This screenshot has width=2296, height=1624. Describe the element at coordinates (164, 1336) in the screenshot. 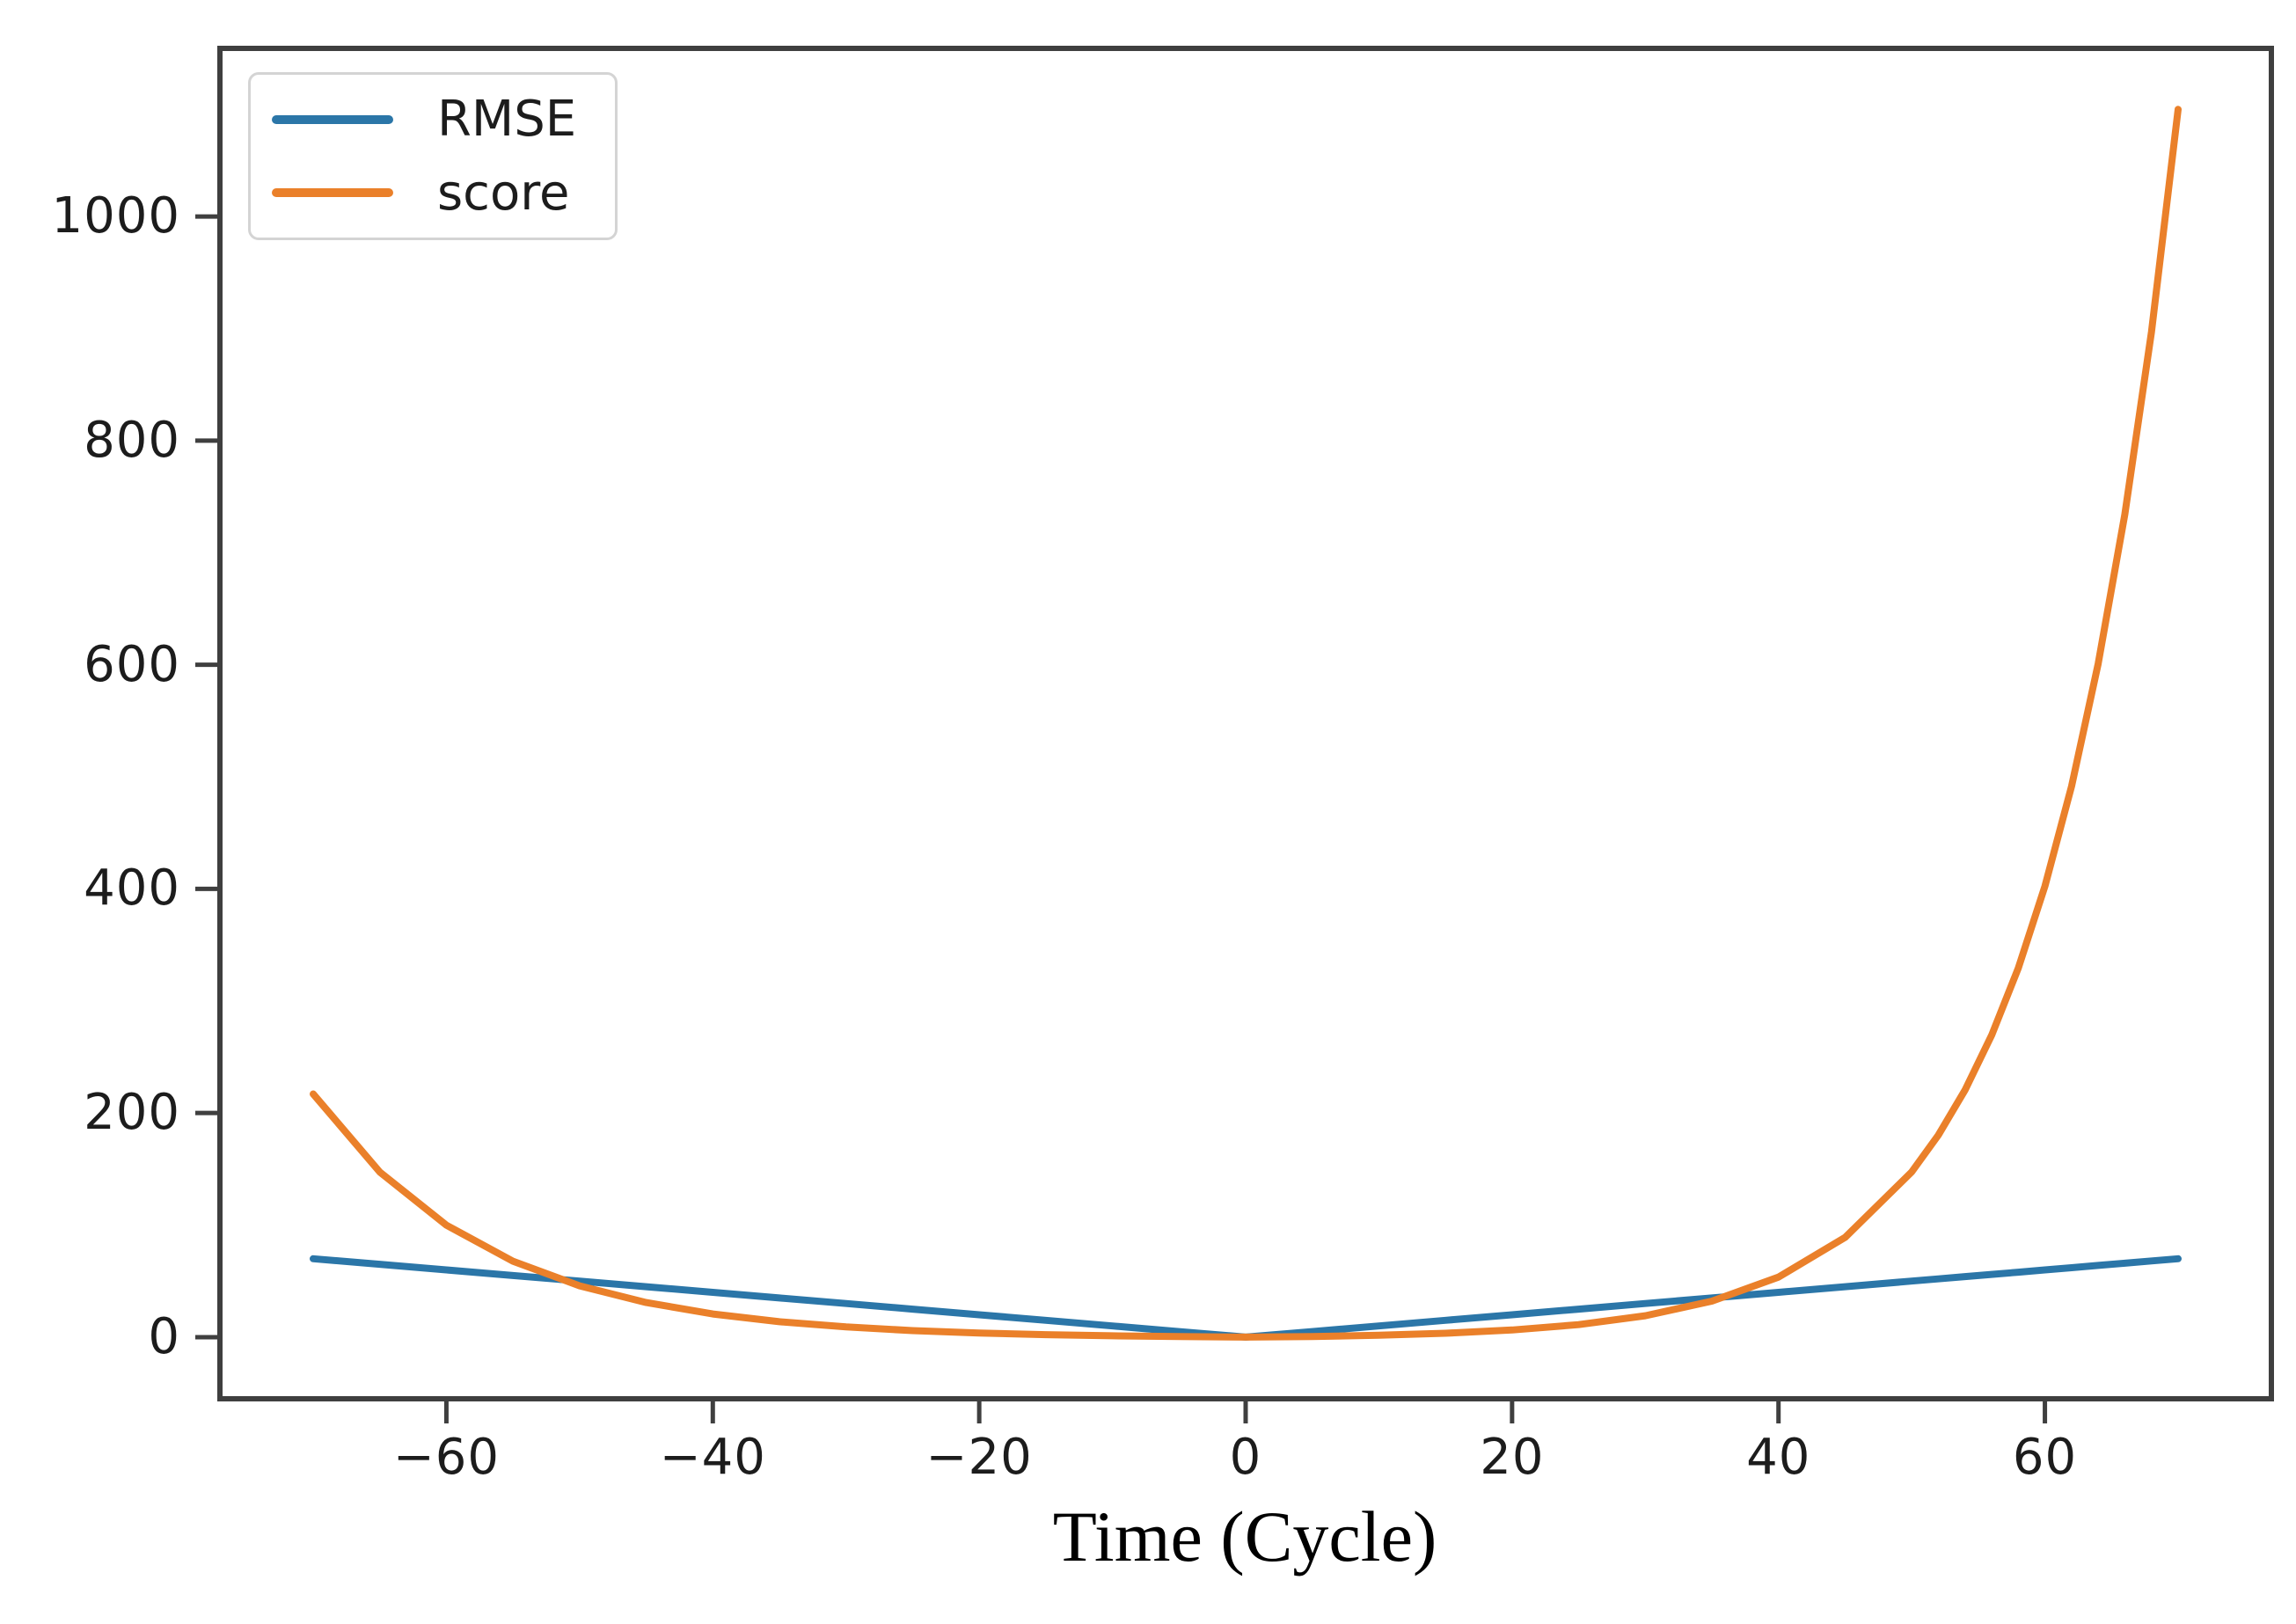

I see `y-tick-label: 0` at that location.